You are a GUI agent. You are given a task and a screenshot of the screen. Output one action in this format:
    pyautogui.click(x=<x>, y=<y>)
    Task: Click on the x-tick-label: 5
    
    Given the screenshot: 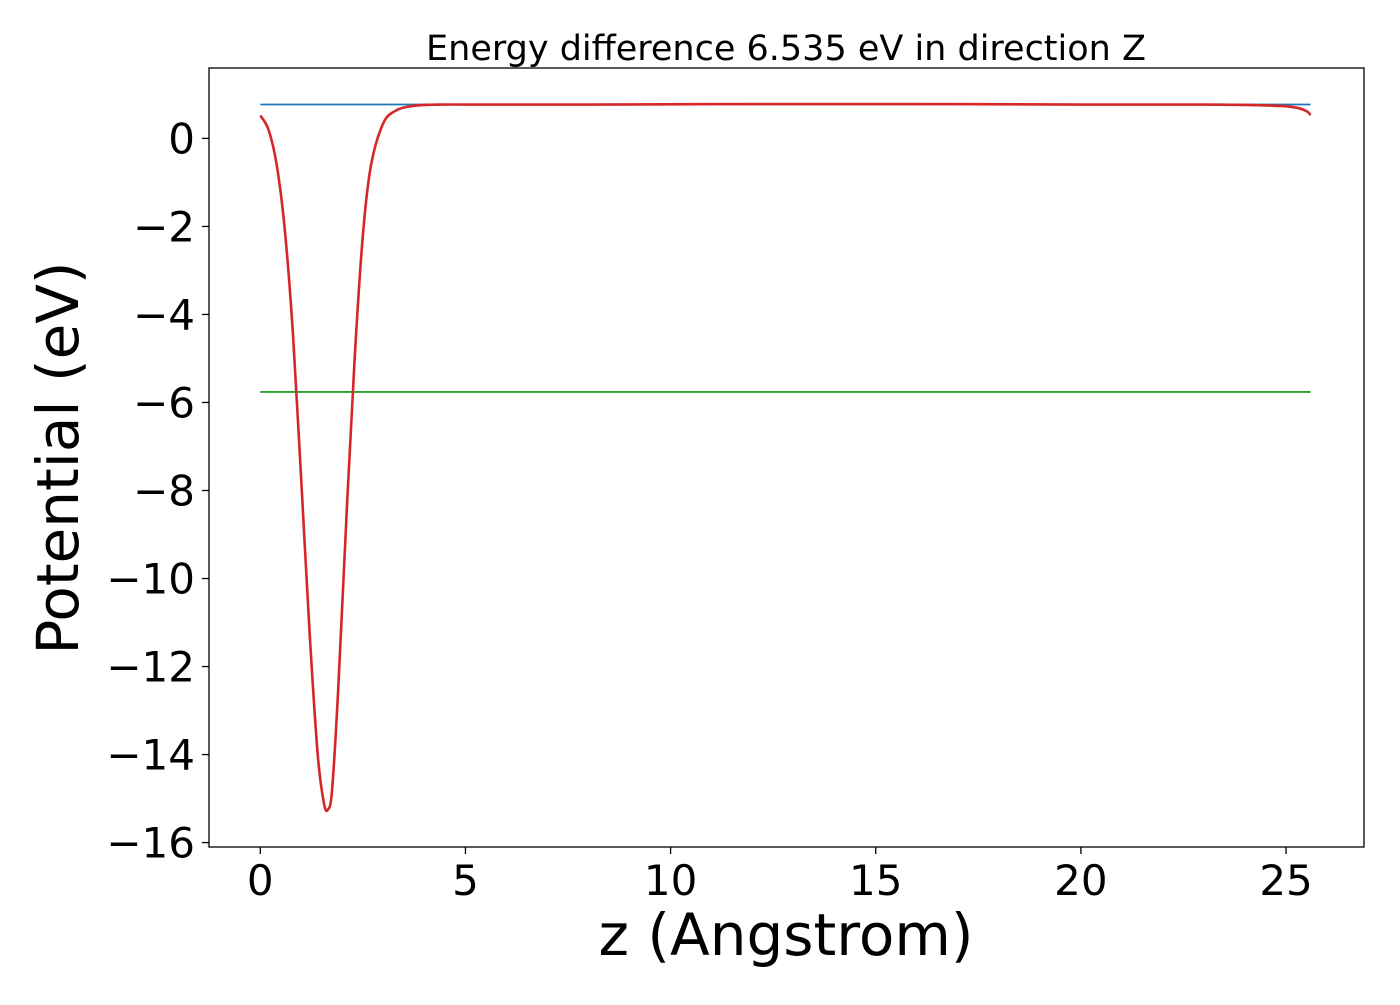 What is the action you would take?
    pyautogui.click(x=465, y=880)
    